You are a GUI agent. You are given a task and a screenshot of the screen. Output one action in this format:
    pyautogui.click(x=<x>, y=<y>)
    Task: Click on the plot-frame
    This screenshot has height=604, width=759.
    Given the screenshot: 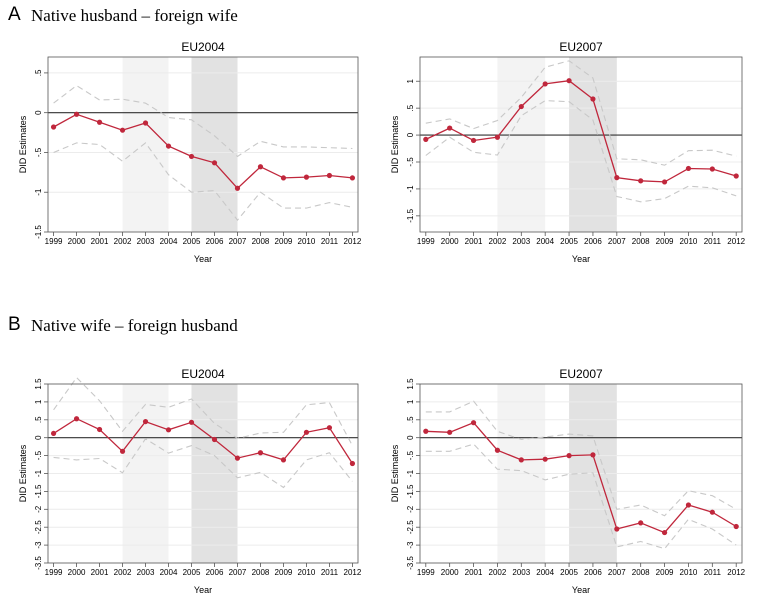 What is the action you would take?
    pyautogui.click(x=581, y=144)
    